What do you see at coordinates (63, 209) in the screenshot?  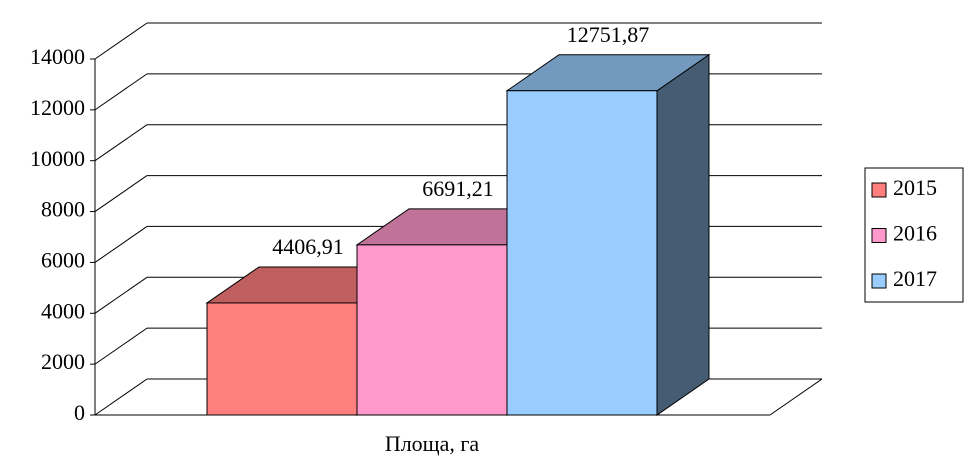 I see `y-tick-label: 8000` at bounding box center [63, 209].